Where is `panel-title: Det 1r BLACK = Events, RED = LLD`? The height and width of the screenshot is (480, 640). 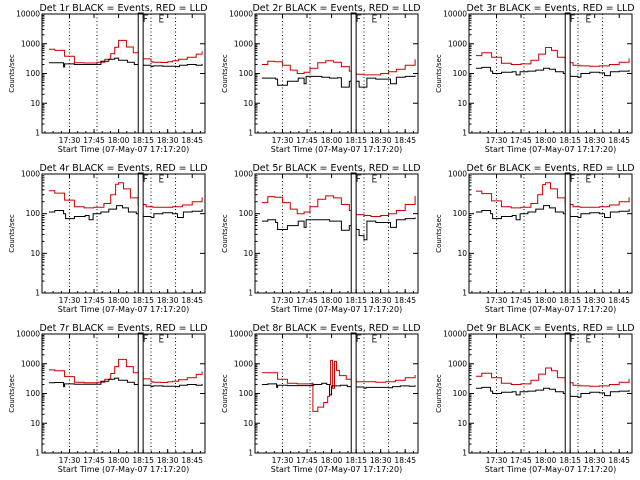
panel-title: Det 1r BLACK = Events, RED = LLD is located at coordinates (123, 8).